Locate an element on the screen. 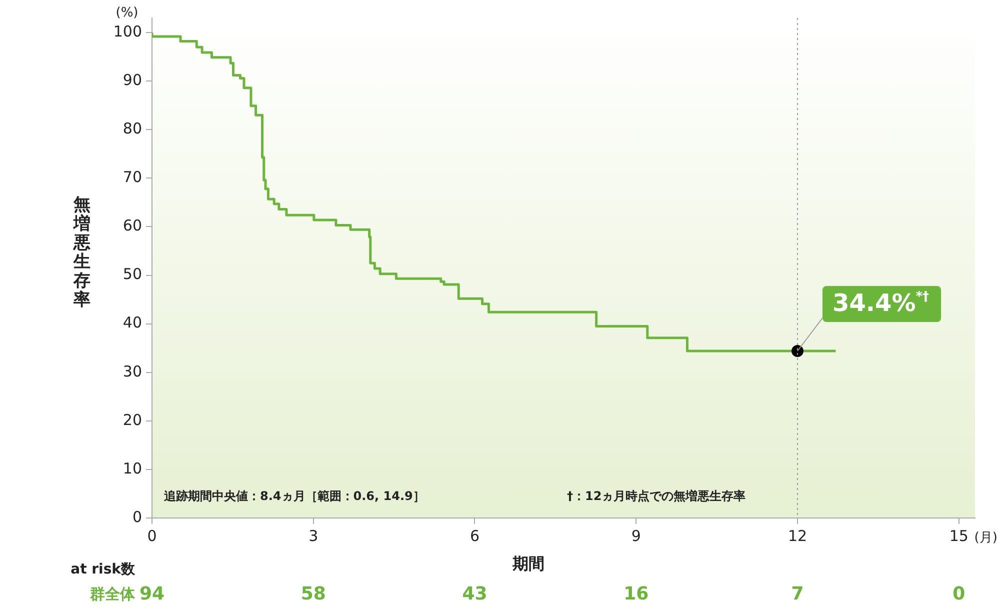 The image size is (1000, 615). x-tick-label: 3 is located at coordinates (313, 535).